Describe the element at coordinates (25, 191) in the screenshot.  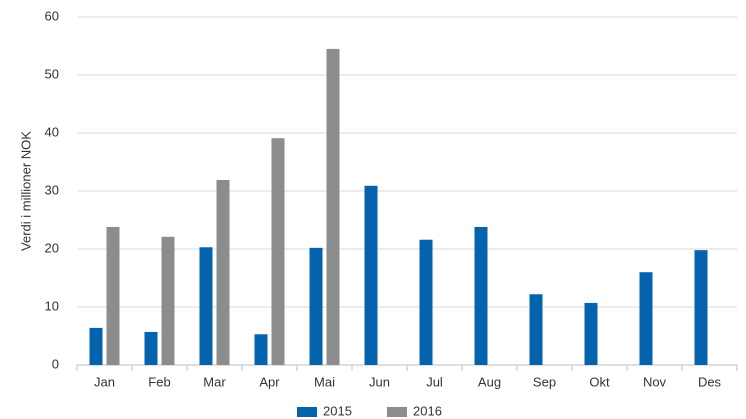
I see `y-axis-label: Verdi i millioner NOK` at that location.